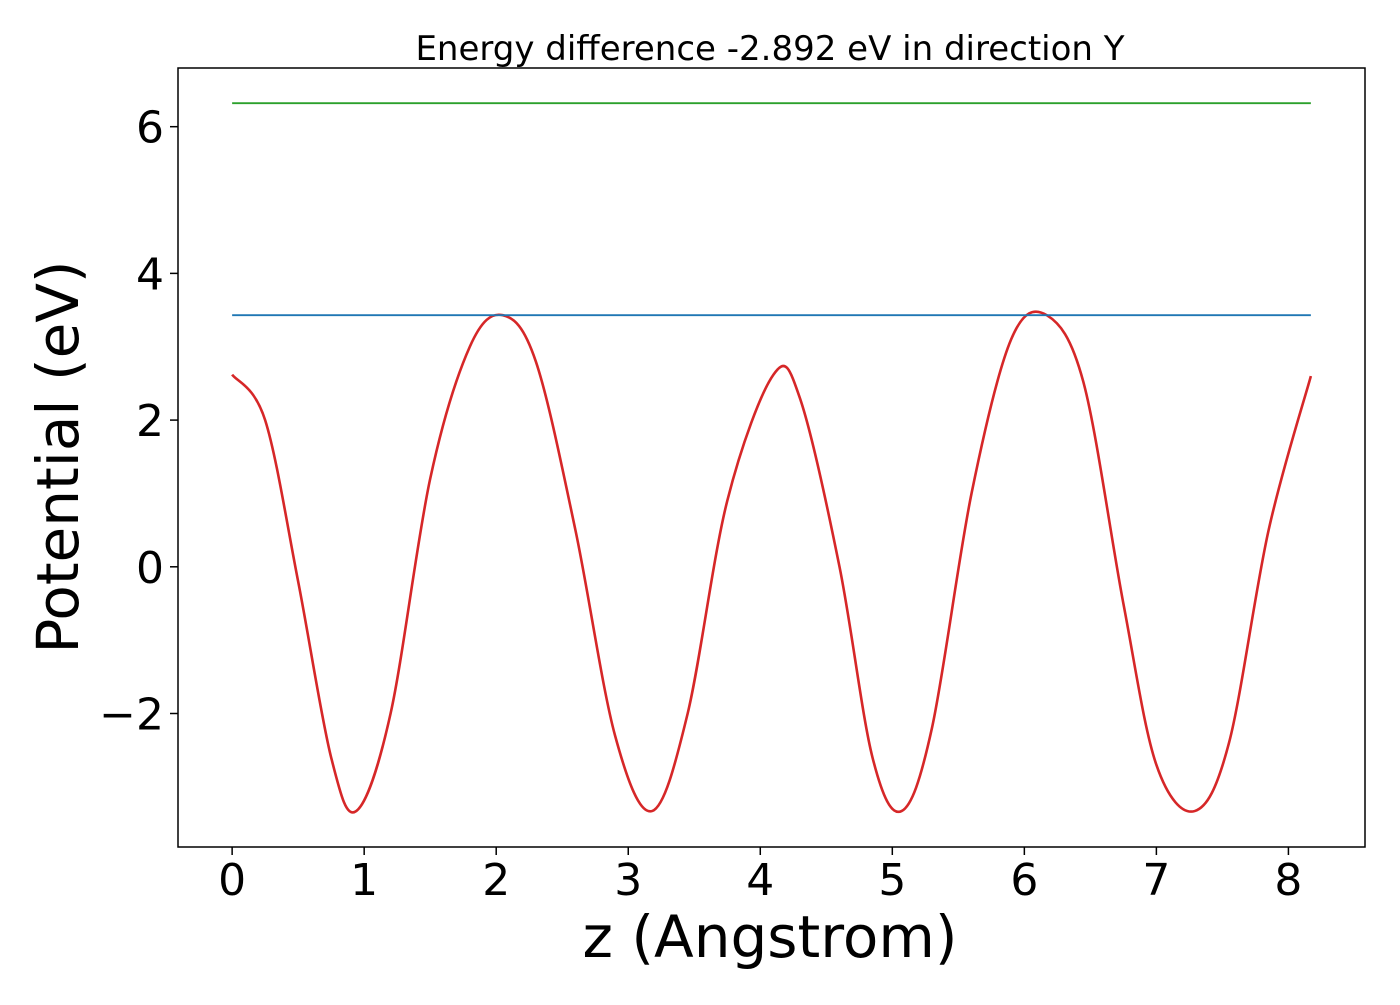 The width and height of the screenshot is (1400, 1005). I want to click on y-axis-ticks: −2 0 2 4 6, so click(138, 421).